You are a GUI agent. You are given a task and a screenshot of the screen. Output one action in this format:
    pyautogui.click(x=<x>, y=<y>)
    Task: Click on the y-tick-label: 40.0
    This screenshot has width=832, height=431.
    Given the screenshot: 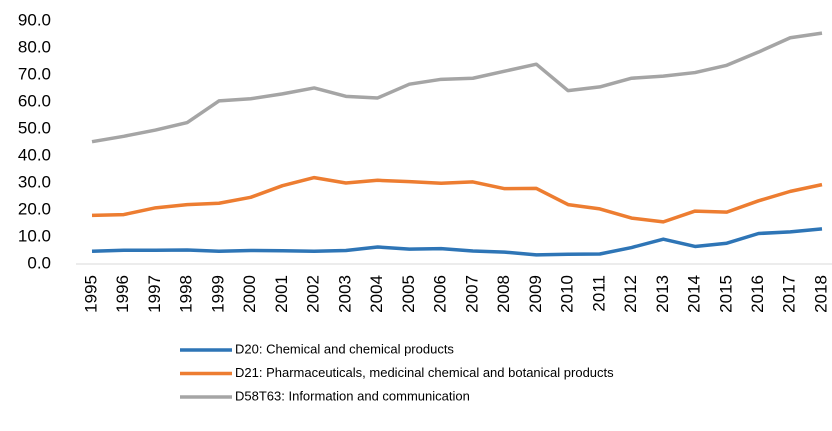 What is the action you would take?
    pyautogui.click(x=34, y=154)
    